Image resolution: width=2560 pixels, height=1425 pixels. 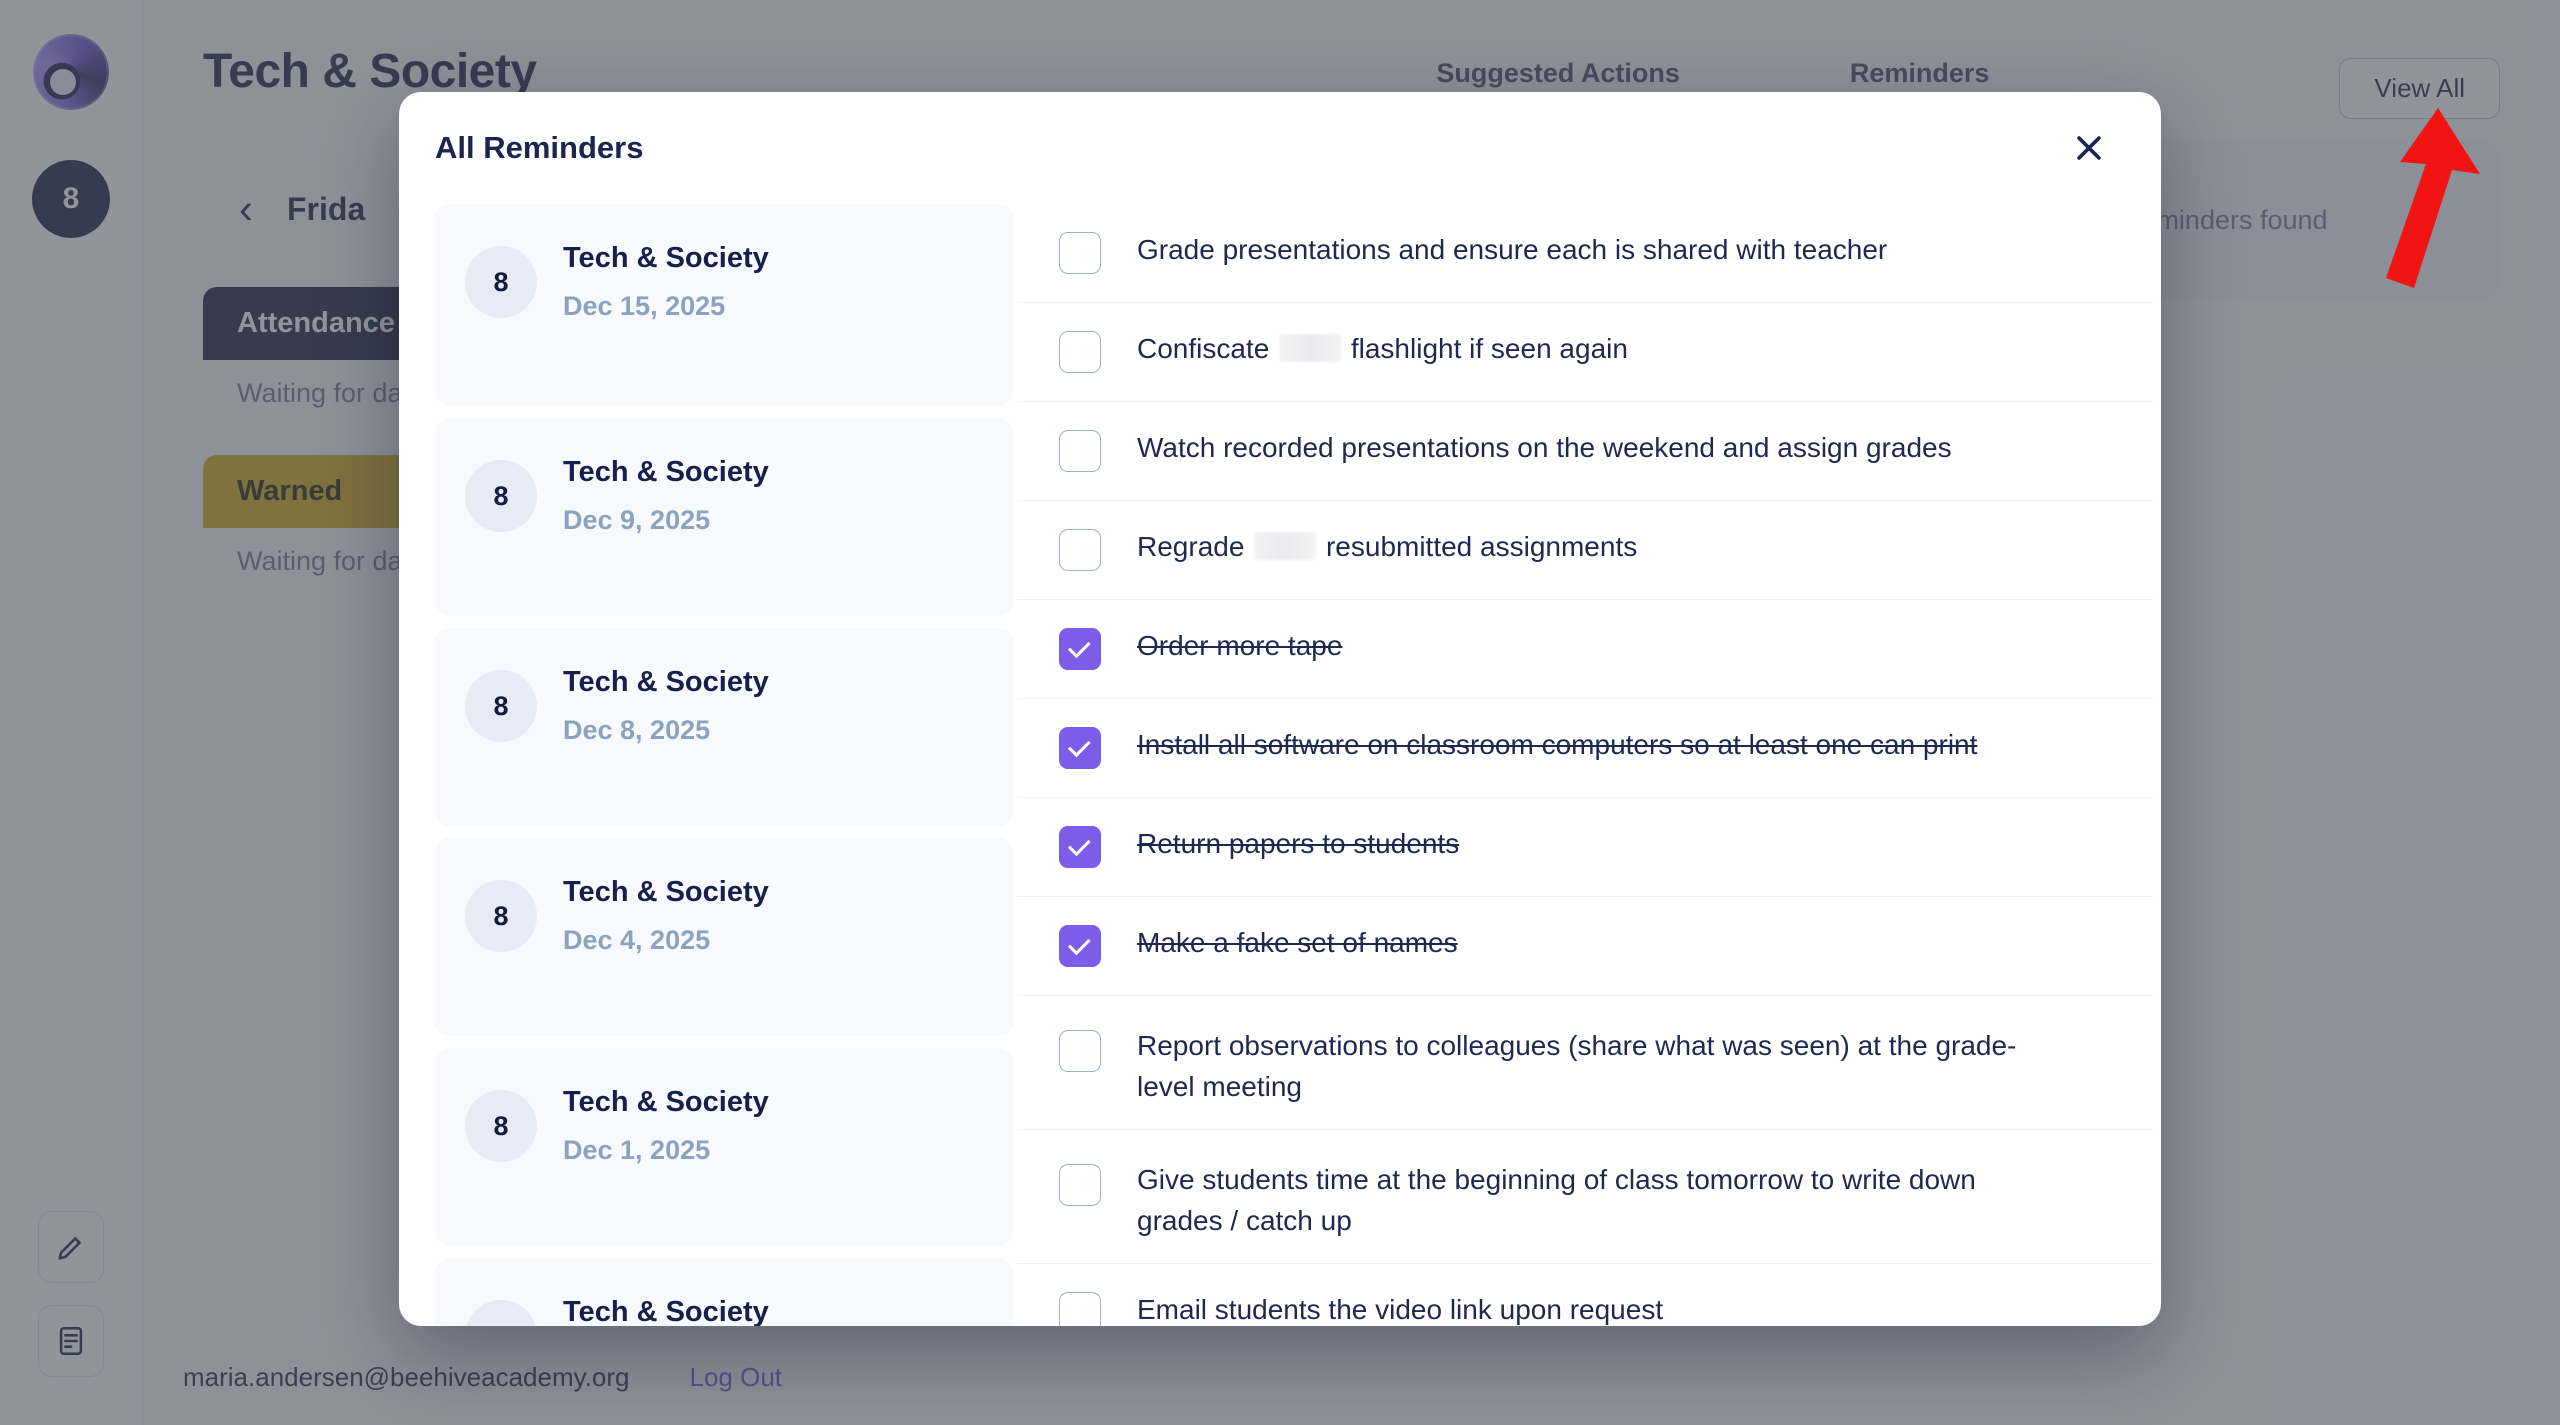 What do you see at coordinates (1298, 843) in the screenshot?
I see `task-label: Return papers to students` at bounding box center [1298, 843].